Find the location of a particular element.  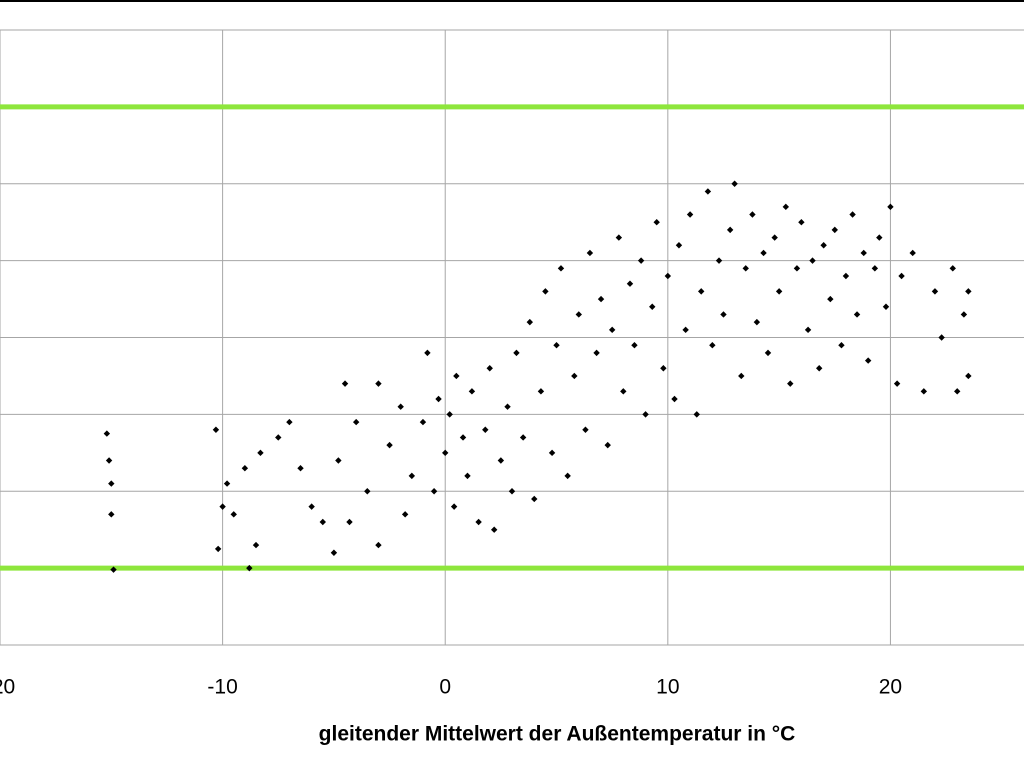

x-tick-label: -10 is located at coordinates (222, 687).